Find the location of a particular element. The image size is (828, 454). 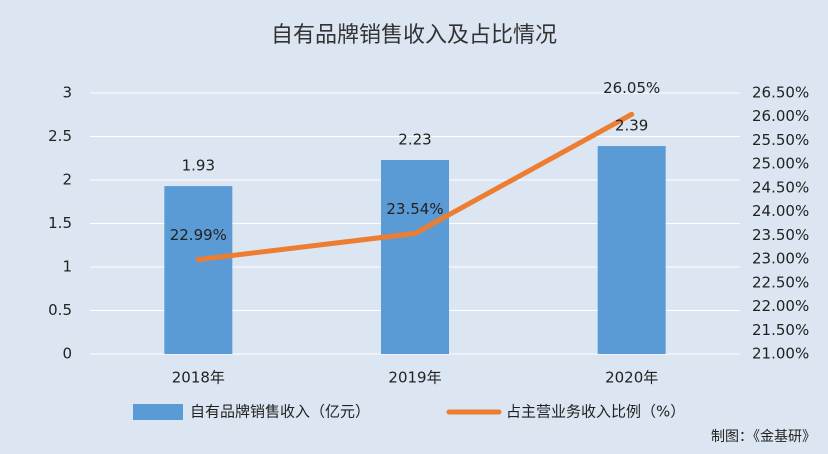

legend-label-line: 占主营业务收入比例（%） is located at coordinates (595, 412).